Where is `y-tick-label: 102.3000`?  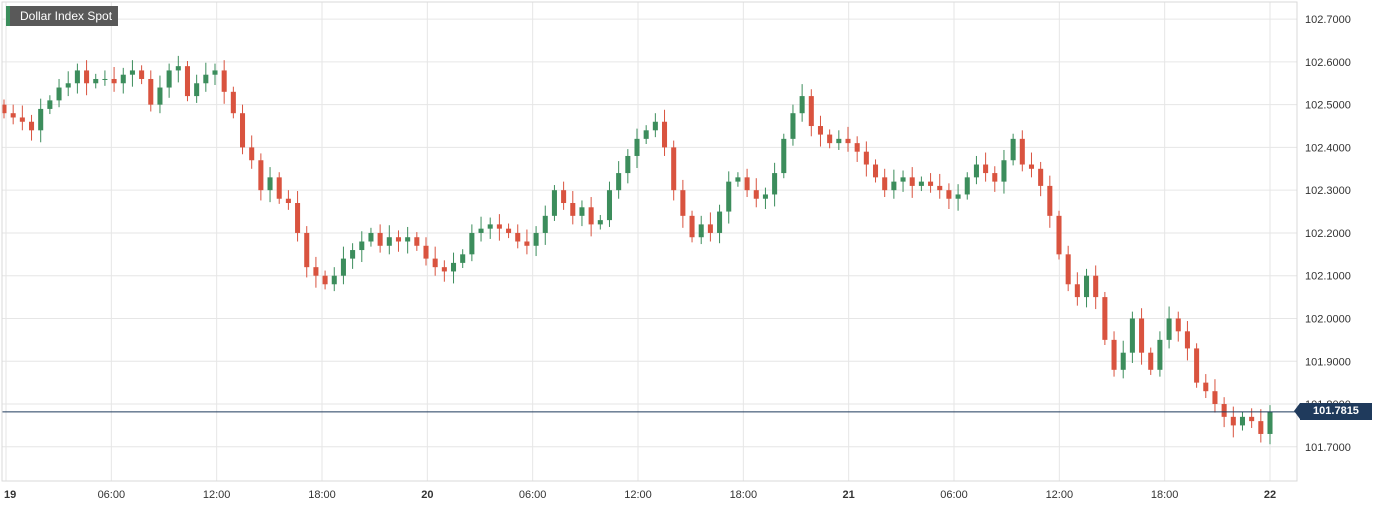 y-tick-label: 102.3000 is located at coordinates (1328, 191).